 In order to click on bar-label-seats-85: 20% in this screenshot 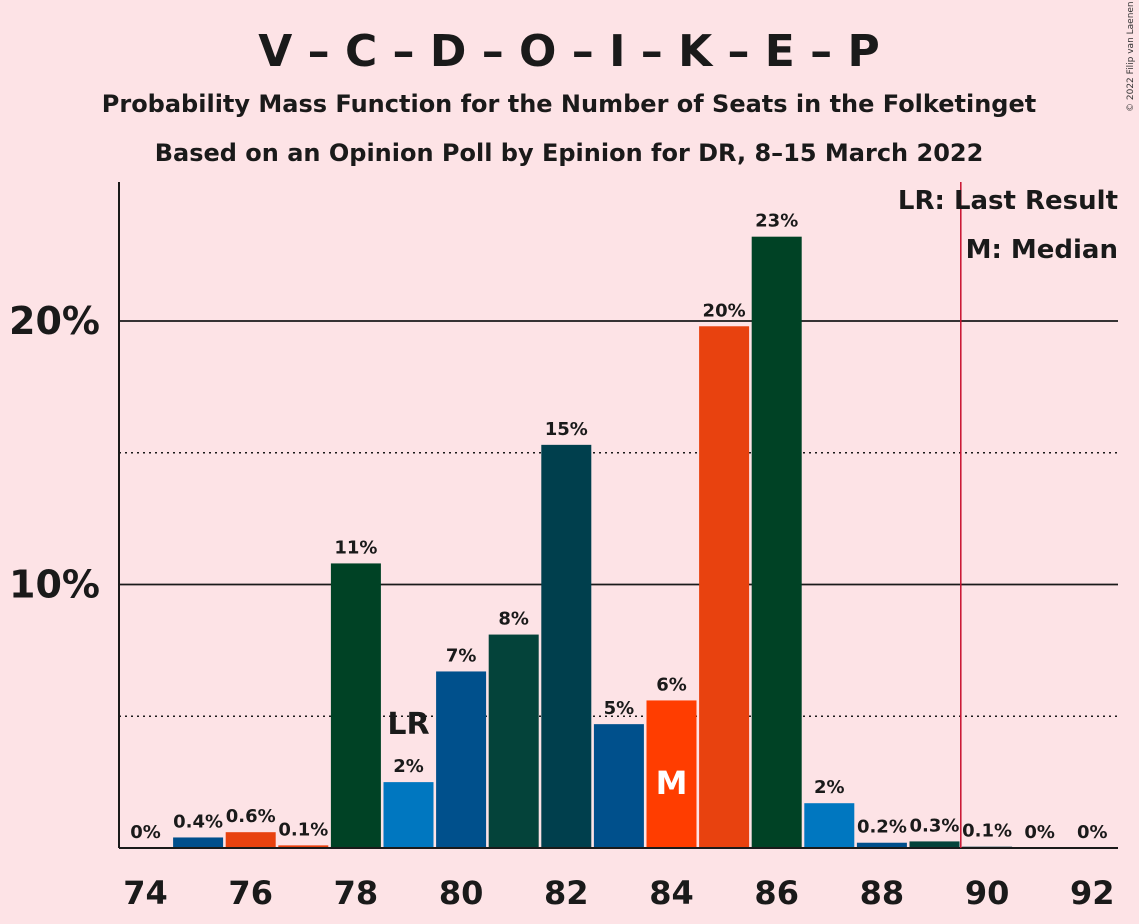, I will do `click(724, 310)`.